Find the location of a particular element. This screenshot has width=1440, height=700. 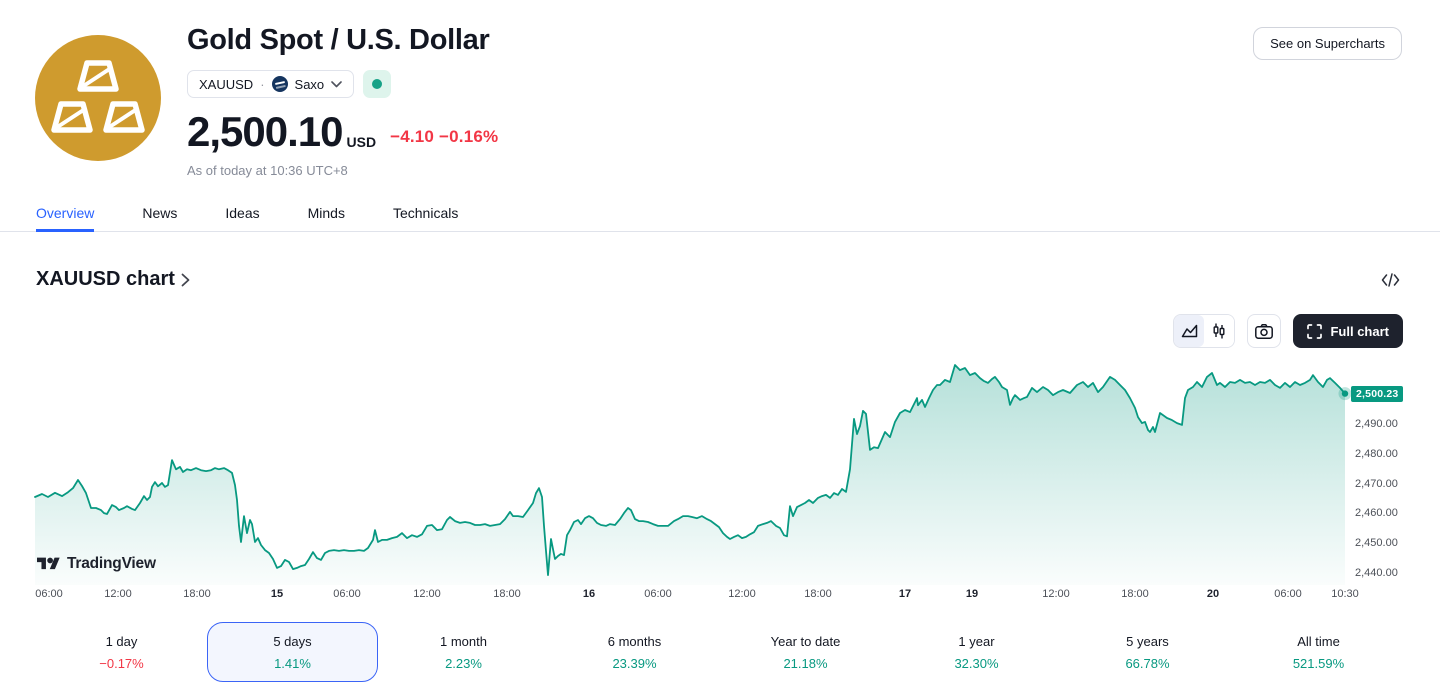

range-label: 1 day is located at coordinates (121, 641).